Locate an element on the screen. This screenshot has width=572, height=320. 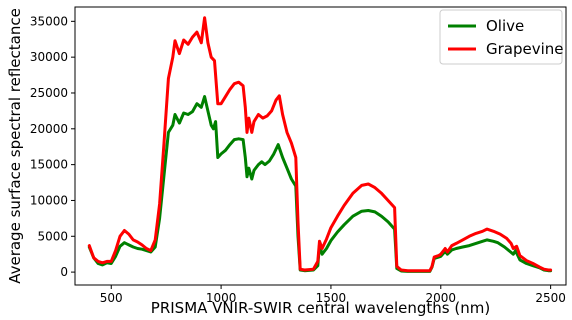
y-axis-label: Average surface spectral reflectance is located at coordinates (15, 146).